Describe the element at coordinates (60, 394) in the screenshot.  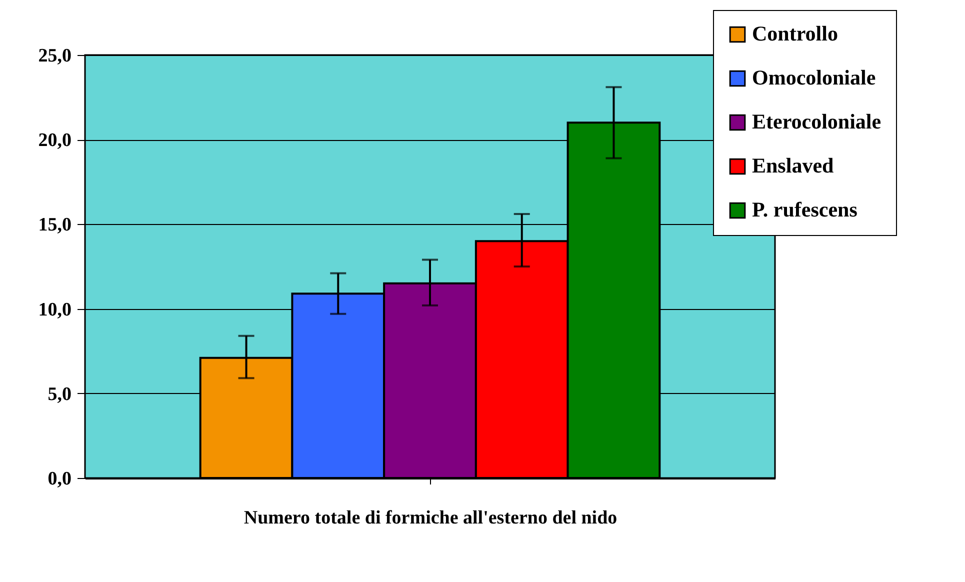
I see `y-tick-label: 5,0` at that location.